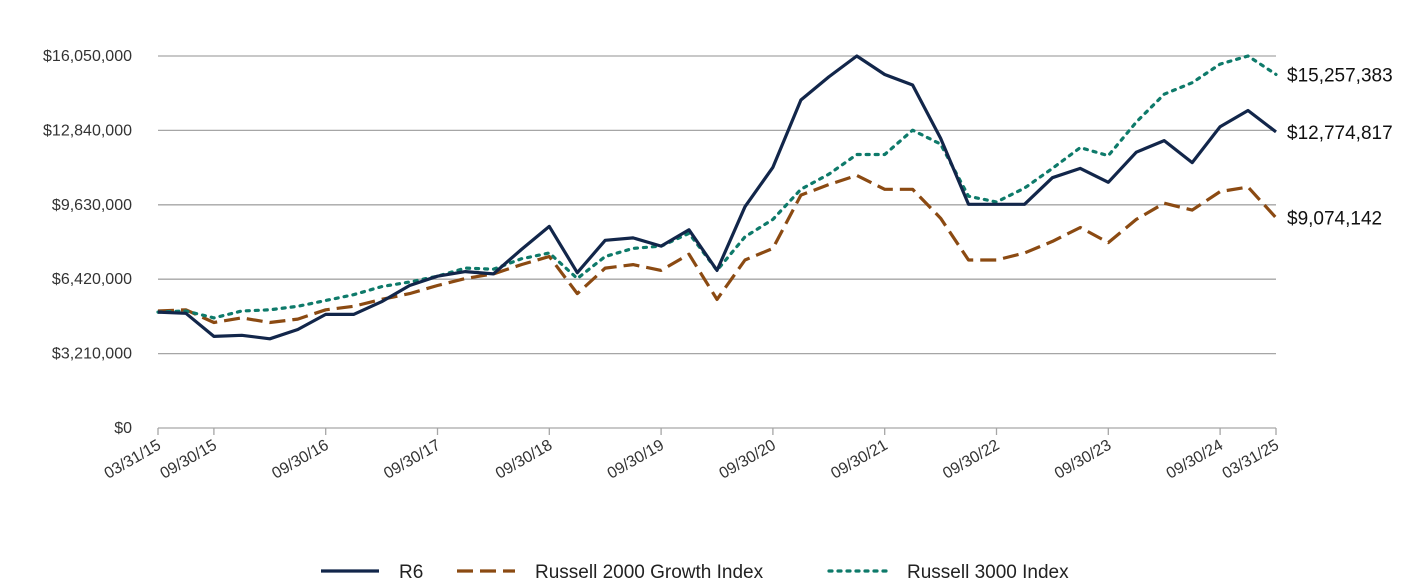 Image resolution: width=1428 pixels, height=588 pixels. What do you see at coordinates (649, 572) in the screenshot?
I see `legend-label-1: Russell 2000 Growth Index` at bounding box center [649, 572].